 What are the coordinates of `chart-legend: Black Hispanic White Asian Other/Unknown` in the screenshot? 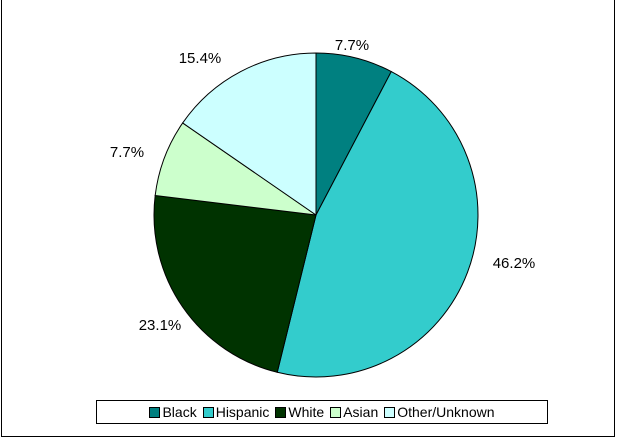 It's located at (322, 412).